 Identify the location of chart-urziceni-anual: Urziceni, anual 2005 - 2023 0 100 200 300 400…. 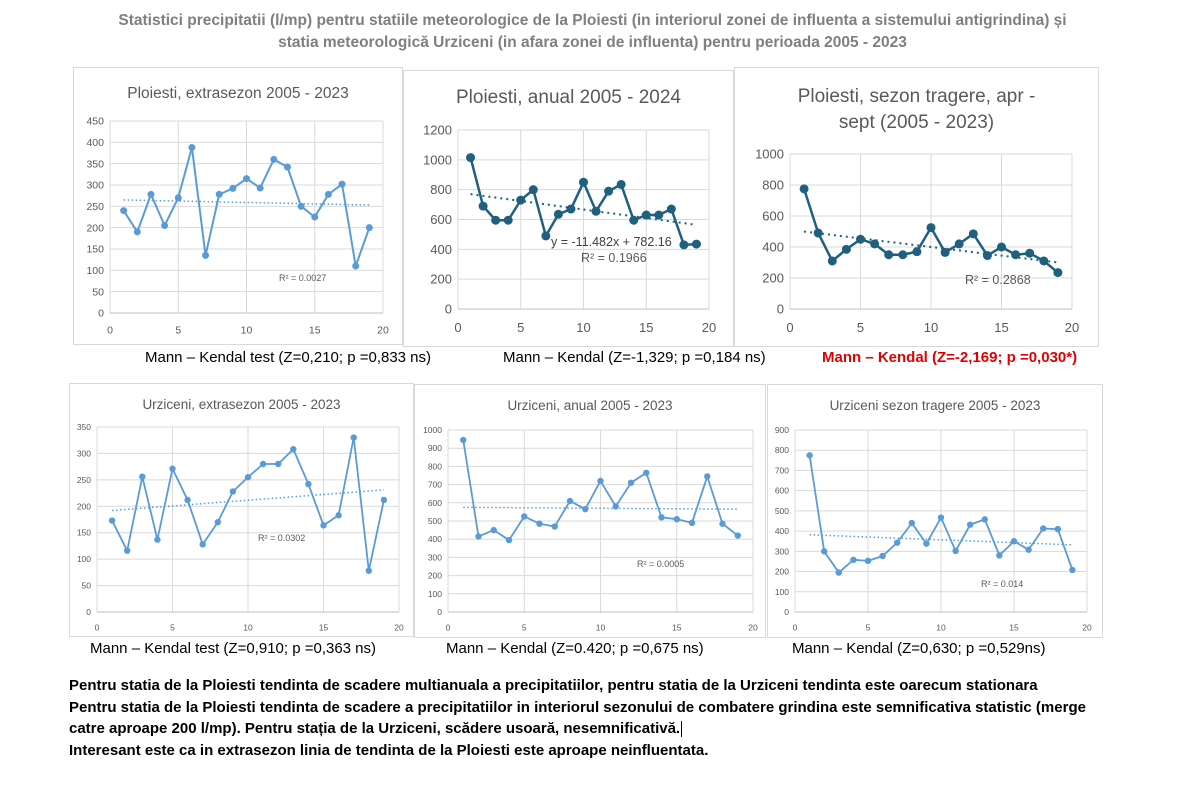
(590, 511).